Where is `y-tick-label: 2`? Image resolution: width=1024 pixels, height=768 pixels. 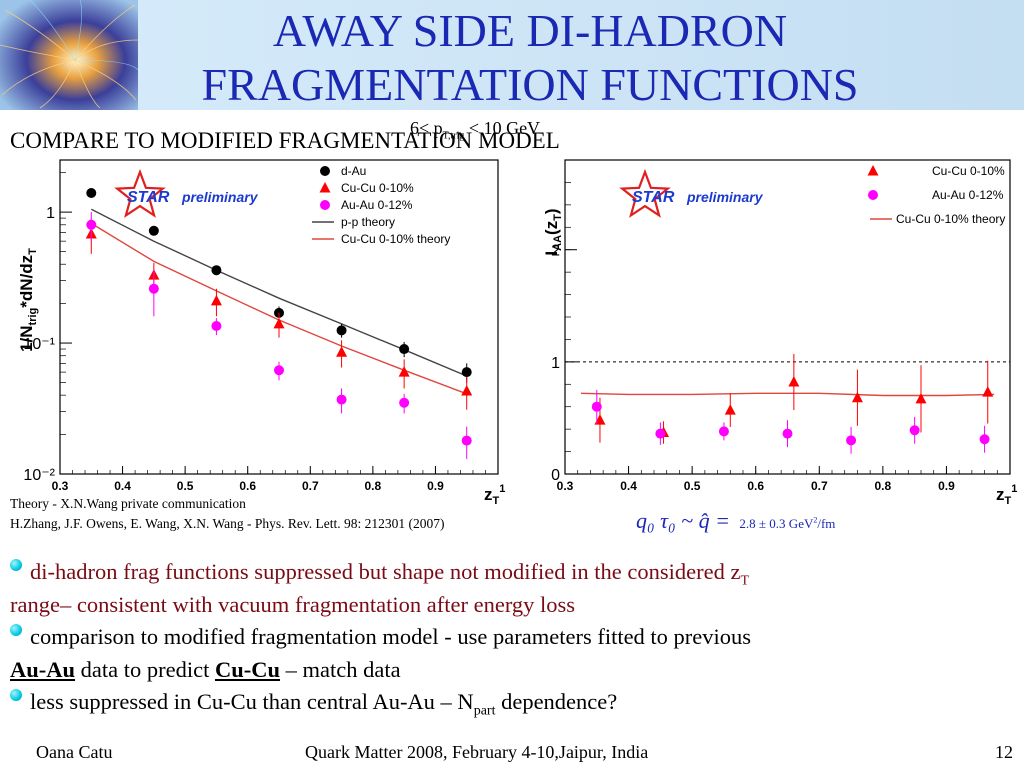
y-tick-label: 2 is located at coordinates (555, 251).